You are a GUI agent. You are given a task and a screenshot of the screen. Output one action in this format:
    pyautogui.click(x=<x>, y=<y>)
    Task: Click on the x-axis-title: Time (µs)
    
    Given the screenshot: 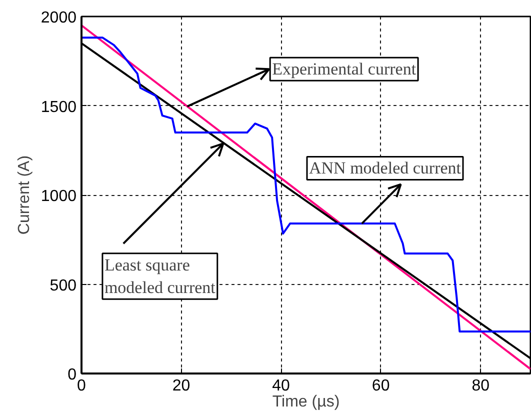 What is the action you would take?
    pyautogui.click(x=306, y=402)
    